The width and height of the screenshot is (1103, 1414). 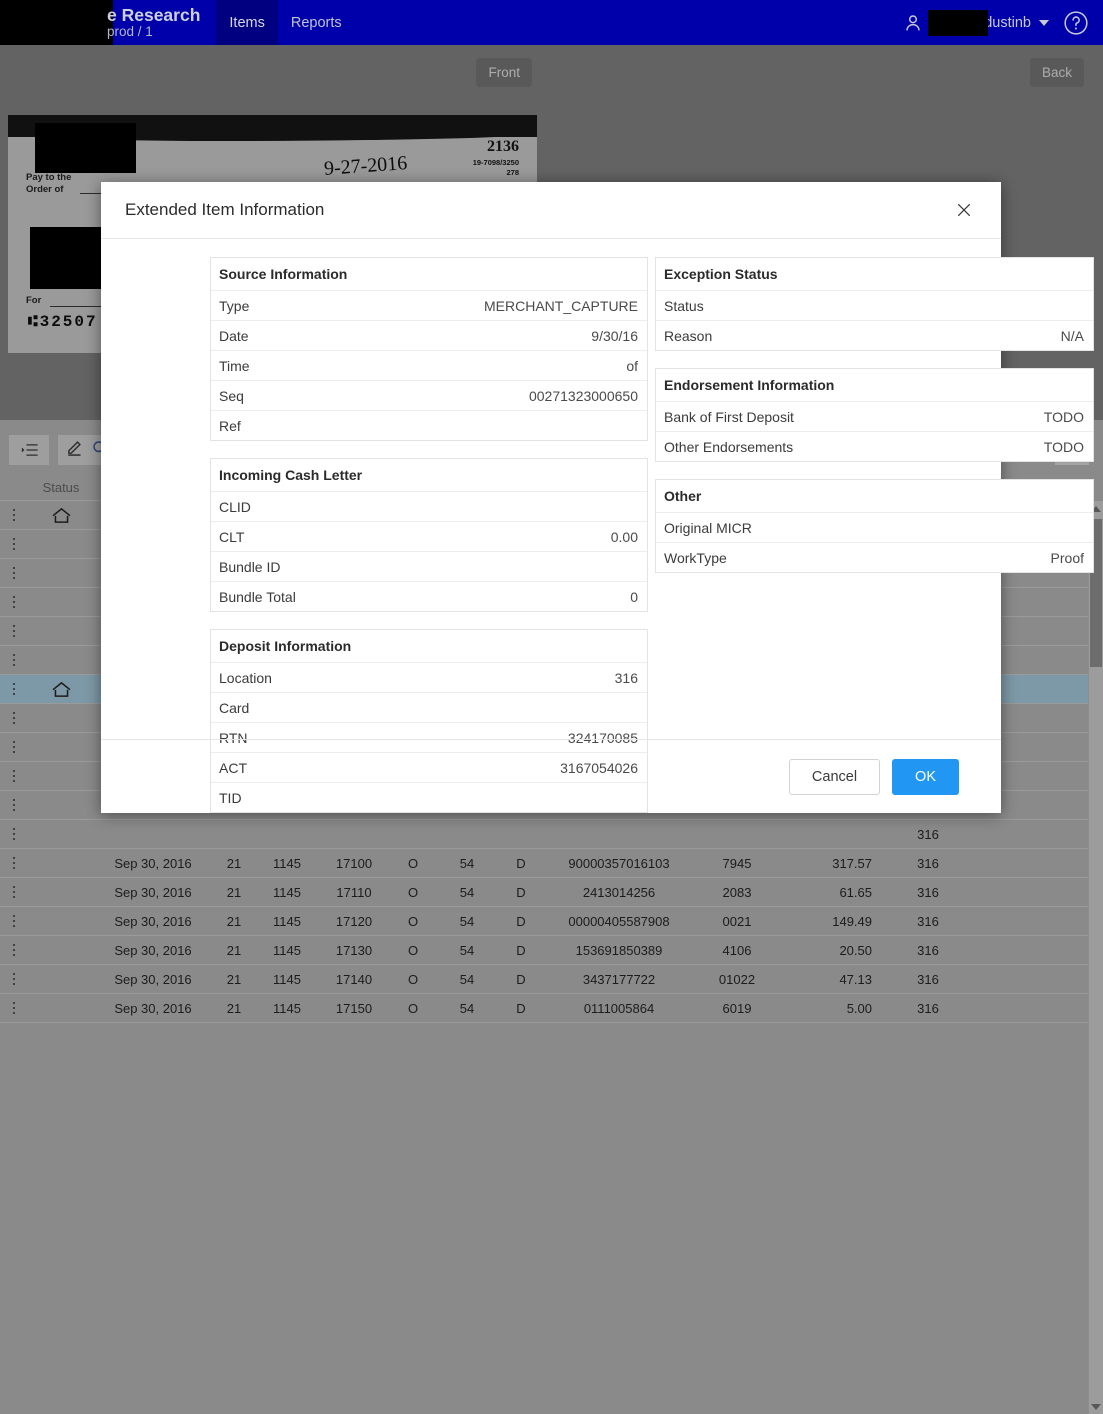 I want to click on detail-value: 00271323000650, so click(x=583, y=395).